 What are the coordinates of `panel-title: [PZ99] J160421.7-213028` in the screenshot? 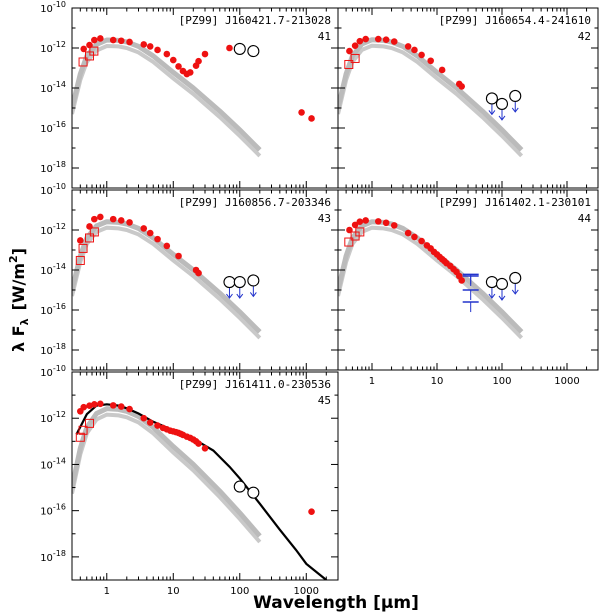 It's located at (255, 20).